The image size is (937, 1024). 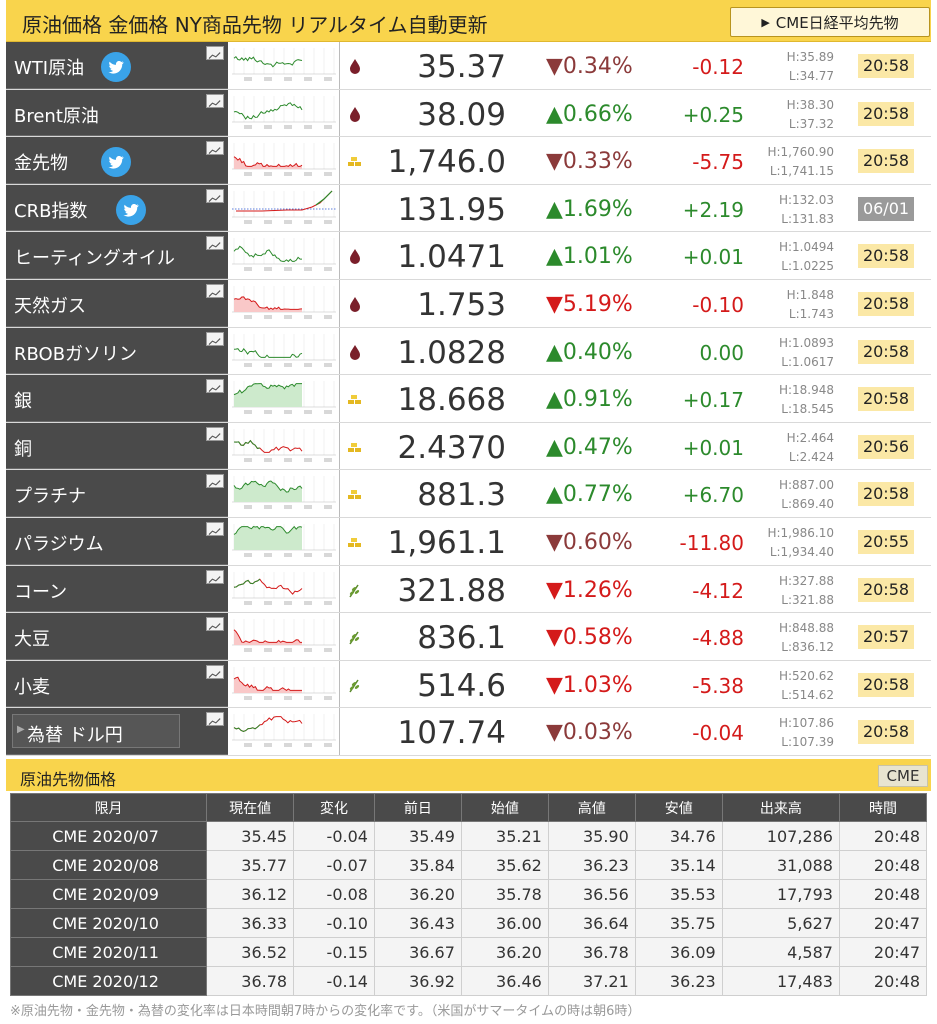 What do you see at coordinates (883, 807) in the screenshot?
I see `column-header: 時間` at bounding box center [883, 807].